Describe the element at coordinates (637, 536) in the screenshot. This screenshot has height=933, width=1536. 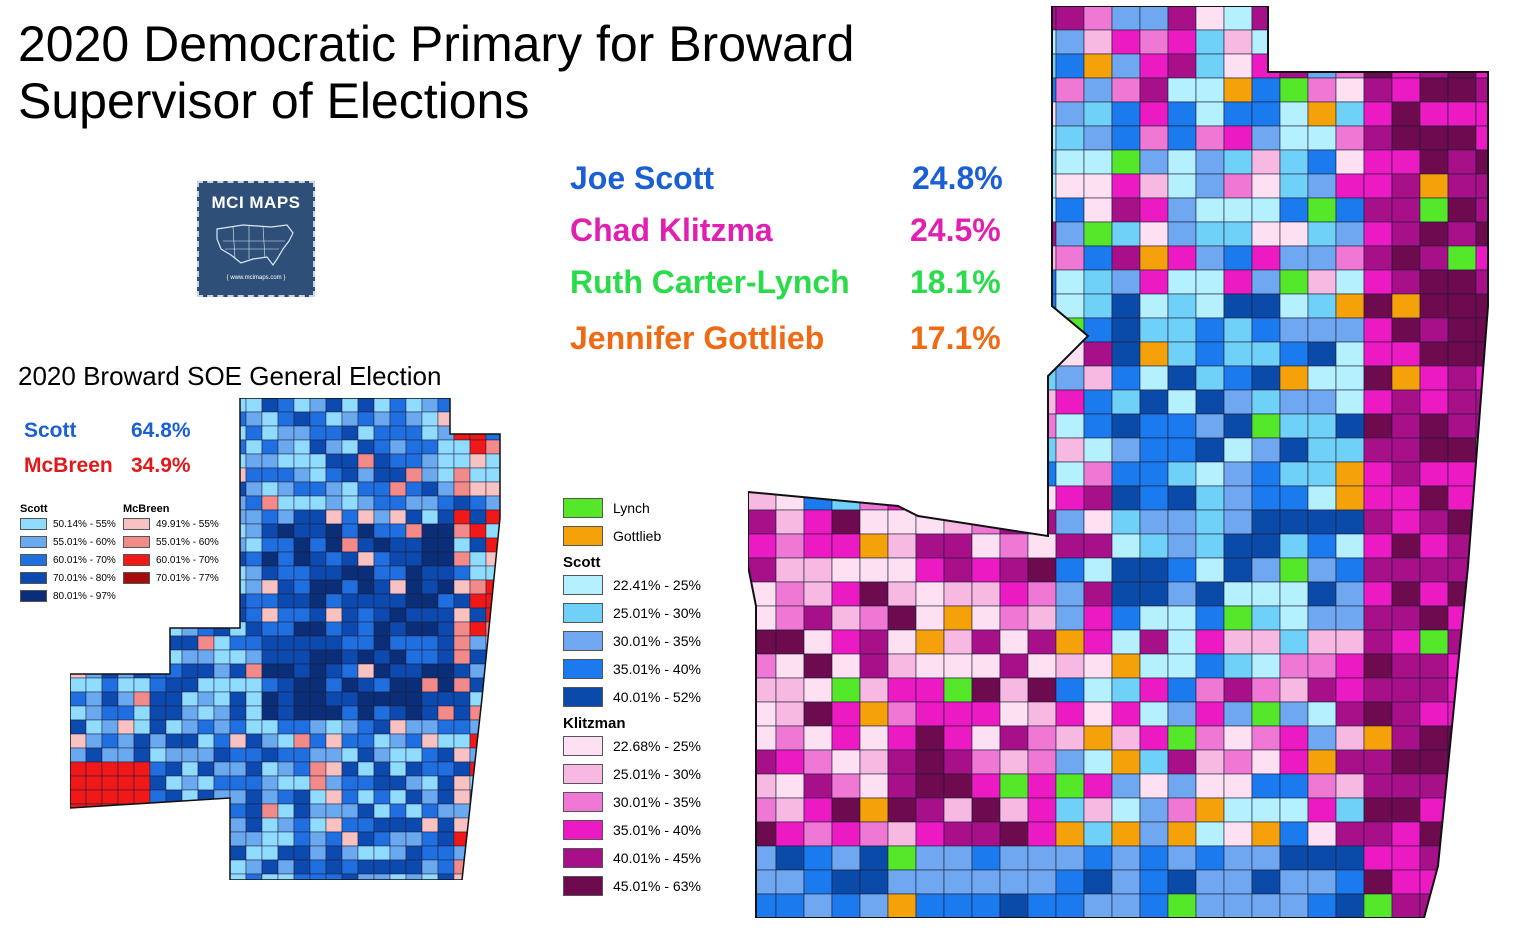
I see `primary-legend-candidate-label: Gottlieb` at that location.